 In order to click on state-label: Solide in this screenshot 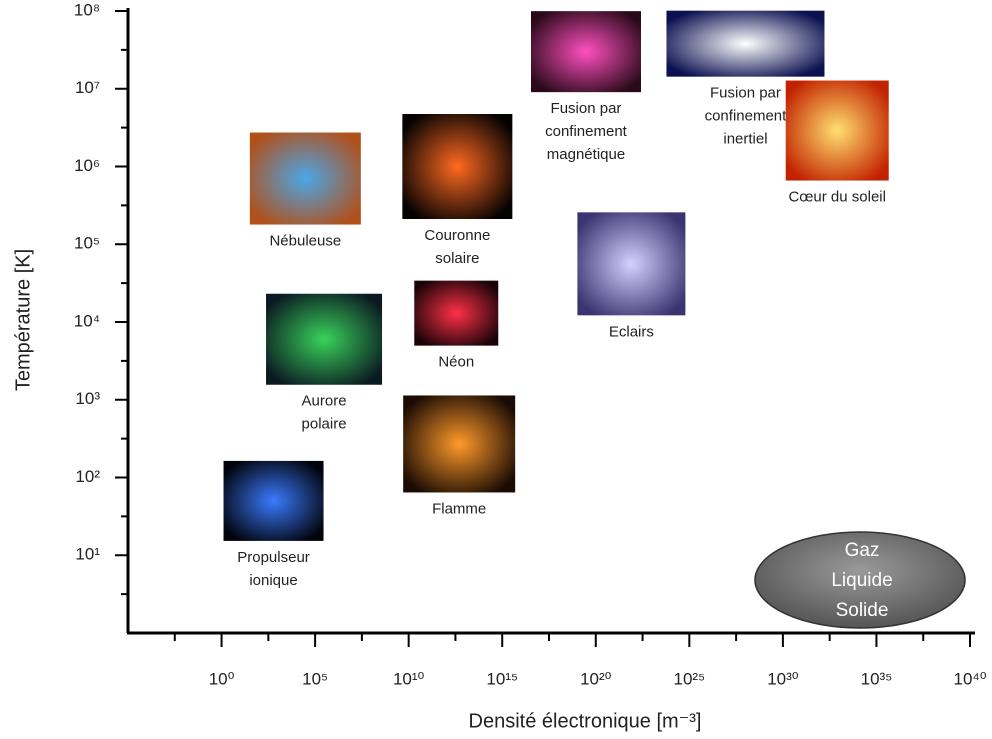, I will do `click(862, 610)`.